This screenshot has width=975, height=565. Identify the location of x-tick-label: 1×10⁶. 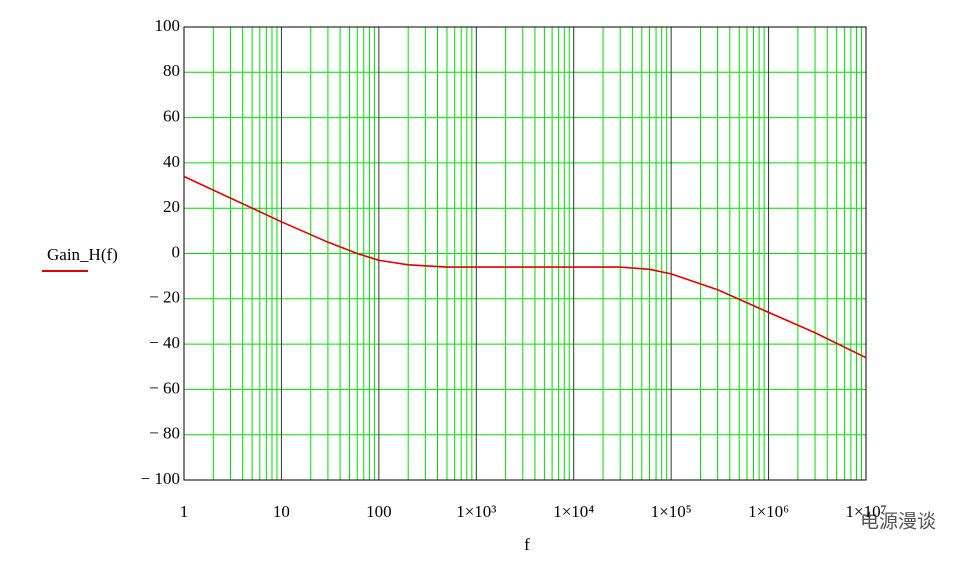
(768, 511).